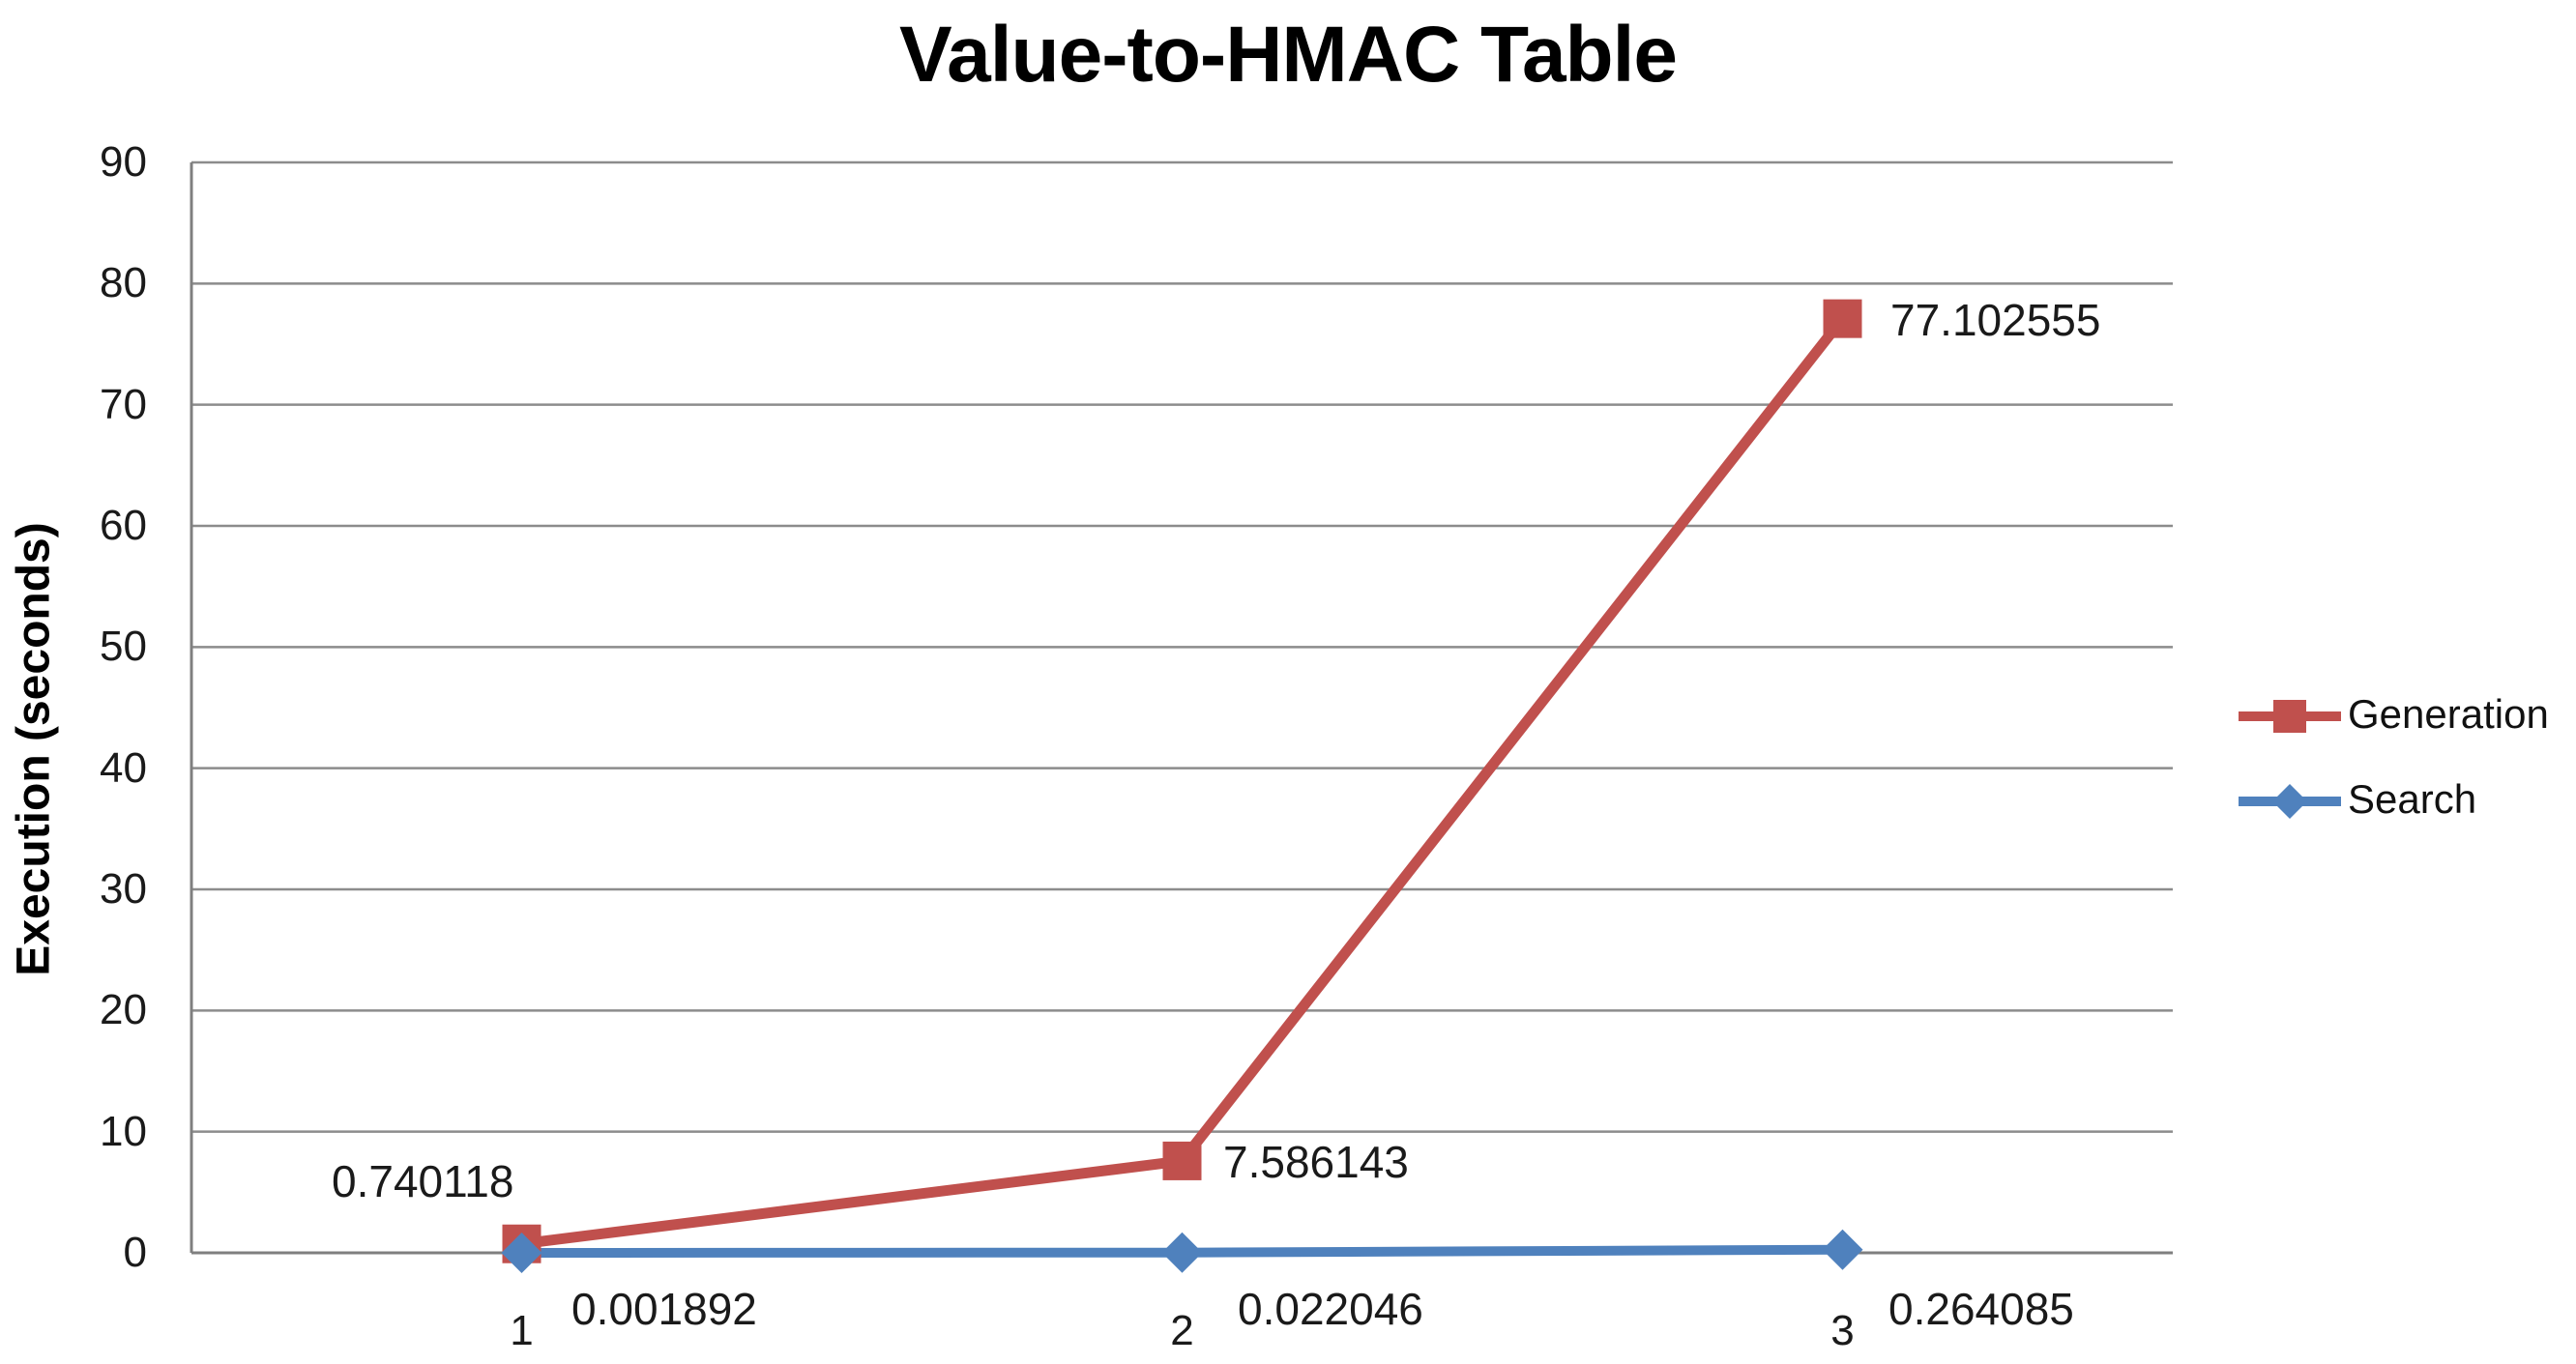 This screenshot has height=1364, width=2576. What do you see at coordinates (123, 283) in the screenshot?
I see `y-tick-label: 80` at bounding box center [123, 283].